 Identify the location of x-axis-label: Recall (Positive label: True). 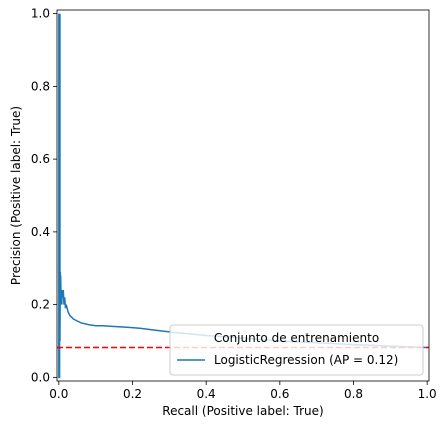
(242, 411).